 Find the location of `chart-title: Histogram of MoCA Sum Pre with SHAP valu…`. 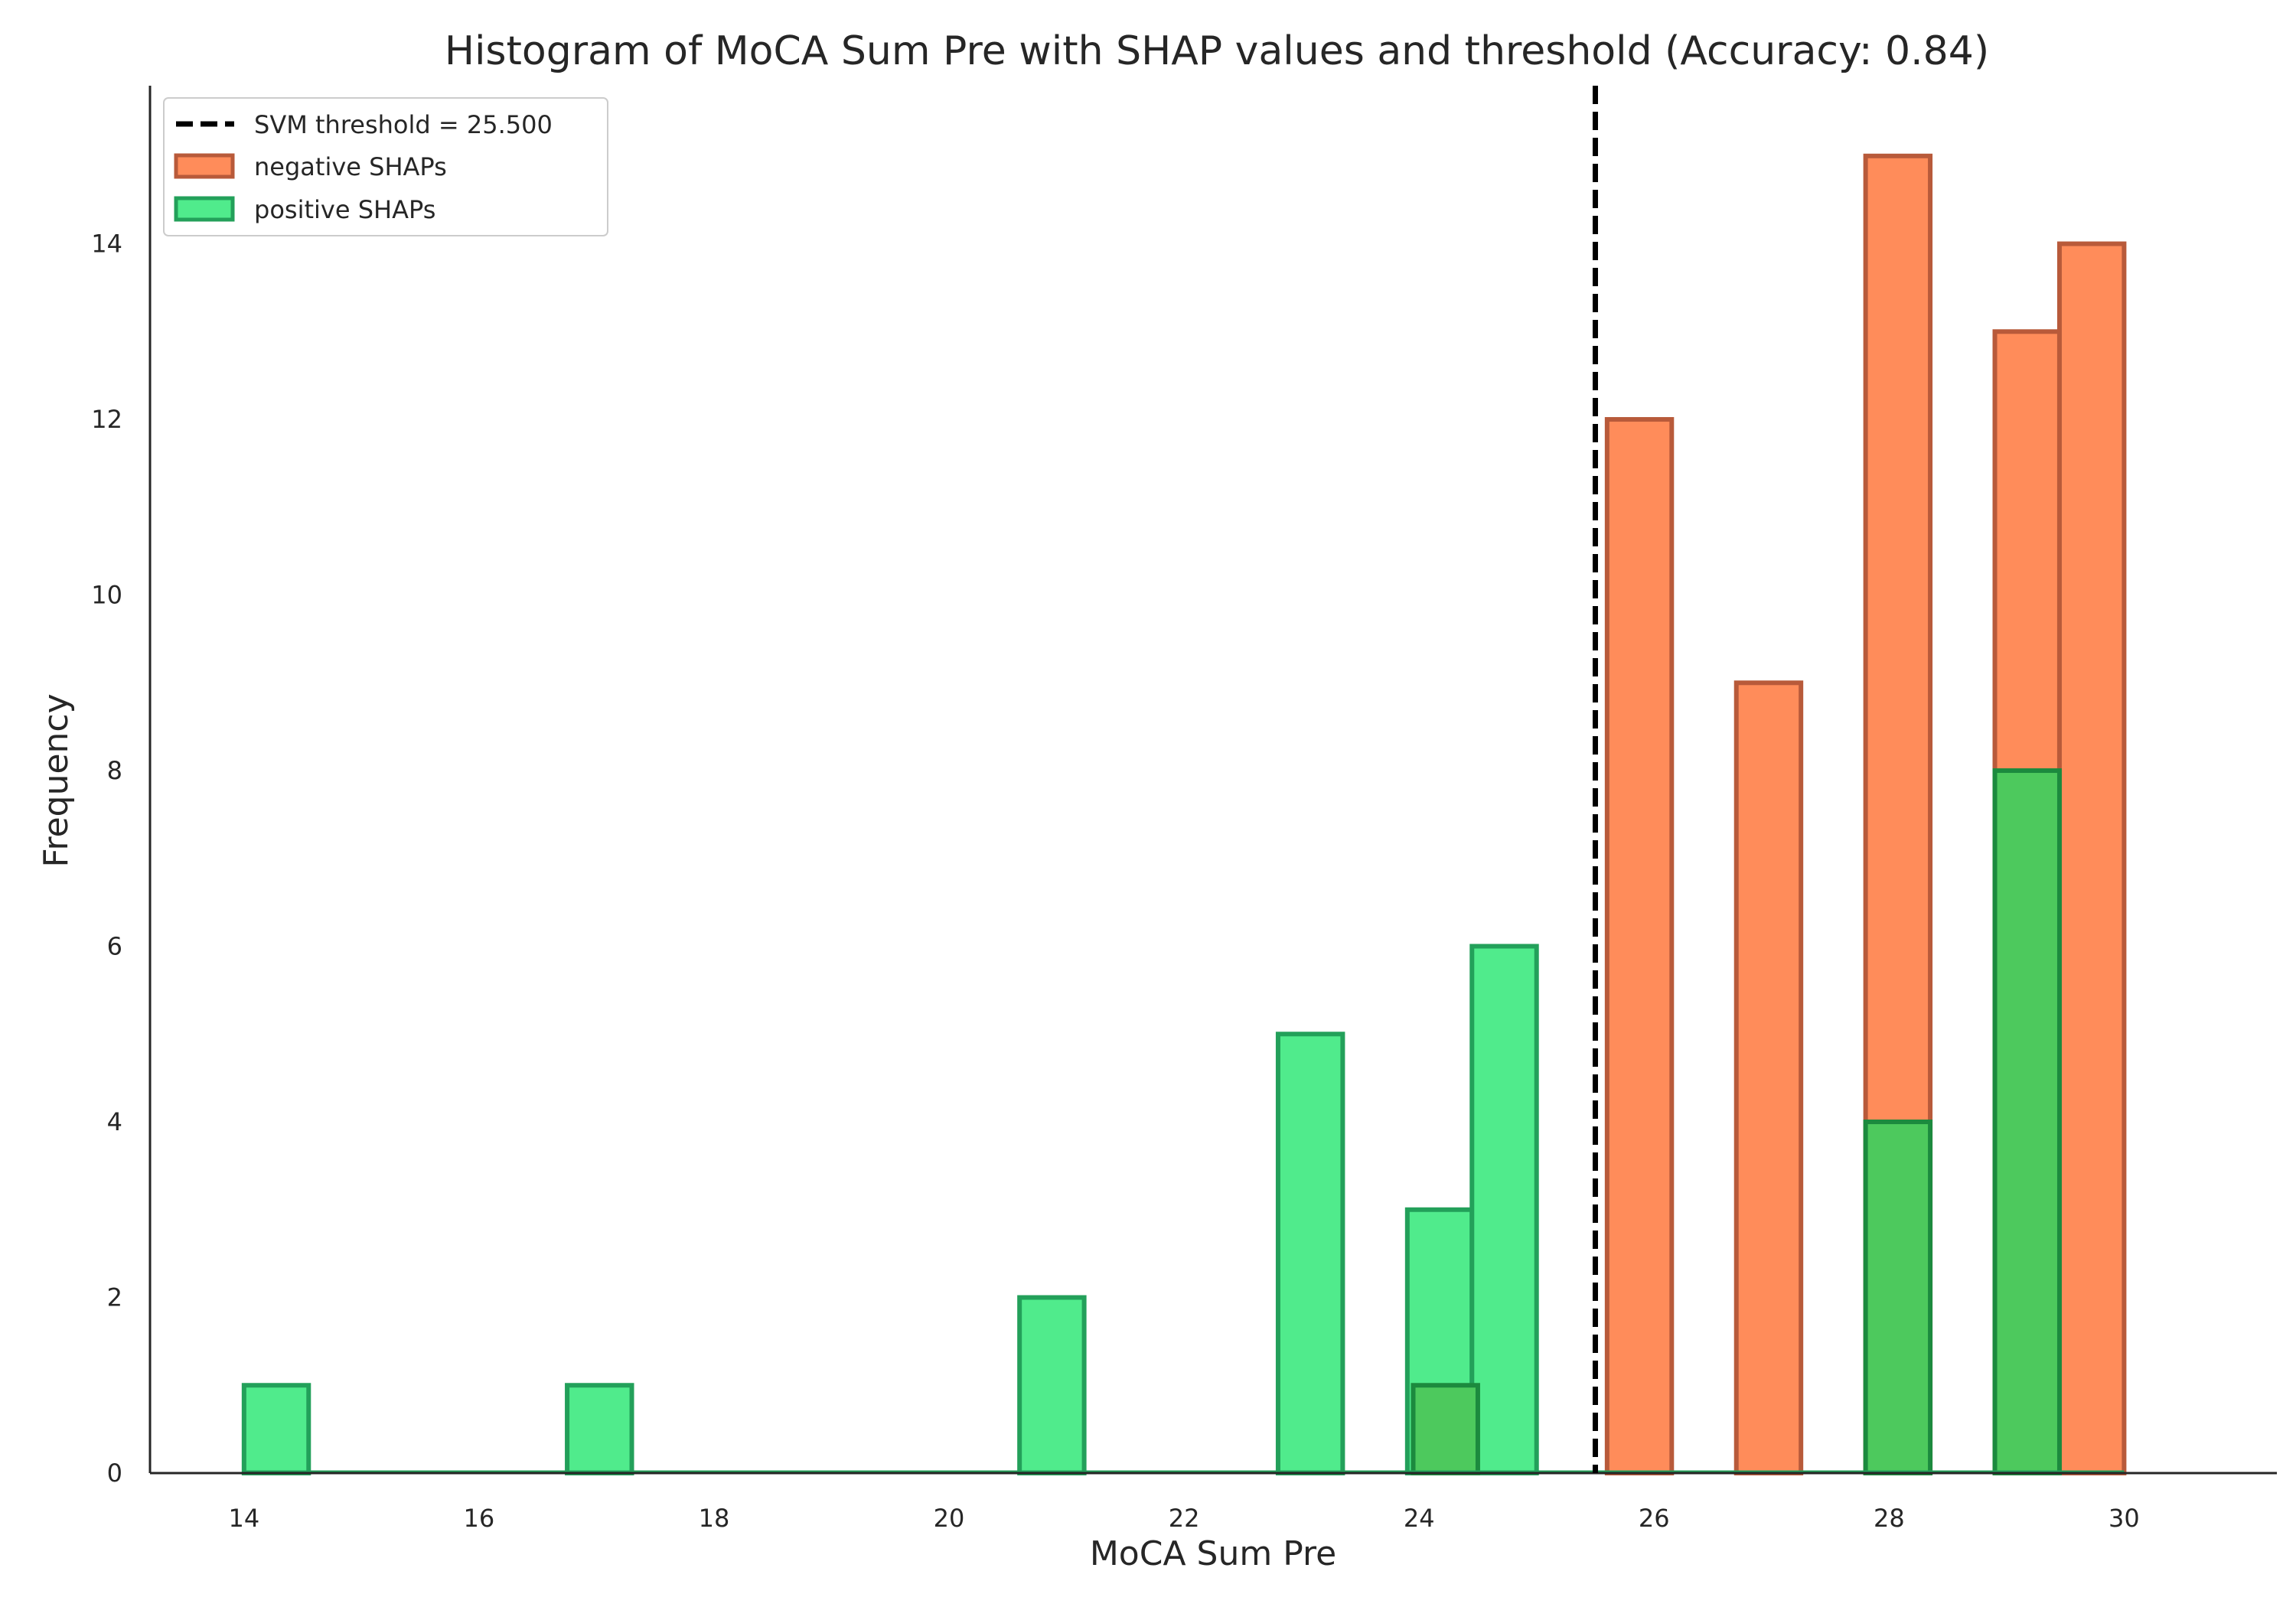

chart-title: Histogram of MoCA Sum Pre with SHAP valu… is located at coordinates (1217, 51).